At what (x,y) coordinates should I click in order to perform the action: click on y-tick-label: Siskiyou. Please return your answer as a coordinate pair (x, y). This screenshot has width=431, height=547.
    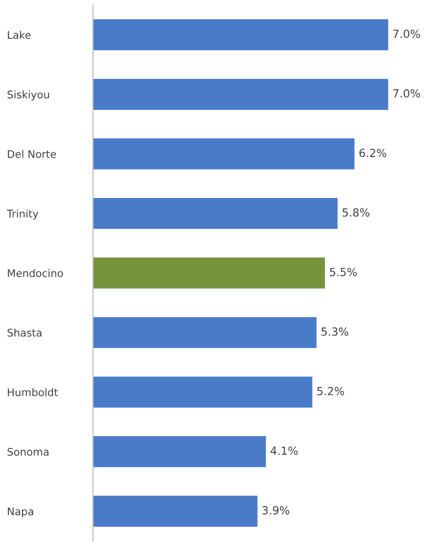
    Looking at the image, I should click on (28, 95).